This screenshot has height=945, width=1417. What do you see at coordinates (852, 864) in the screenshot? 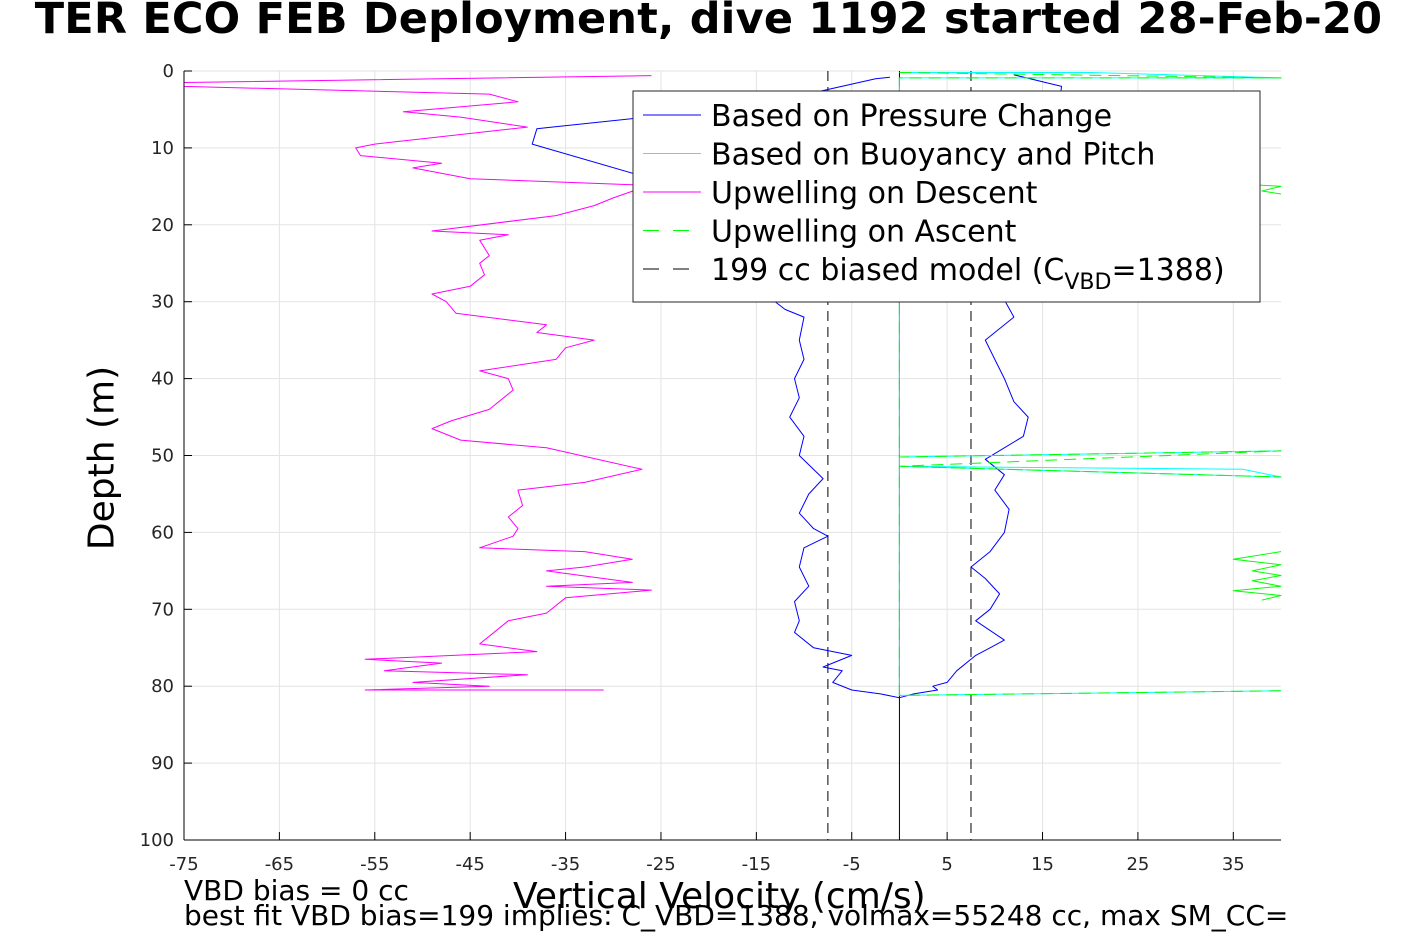
I see `x-tick-label: -5` at bounding box center [852, 864].